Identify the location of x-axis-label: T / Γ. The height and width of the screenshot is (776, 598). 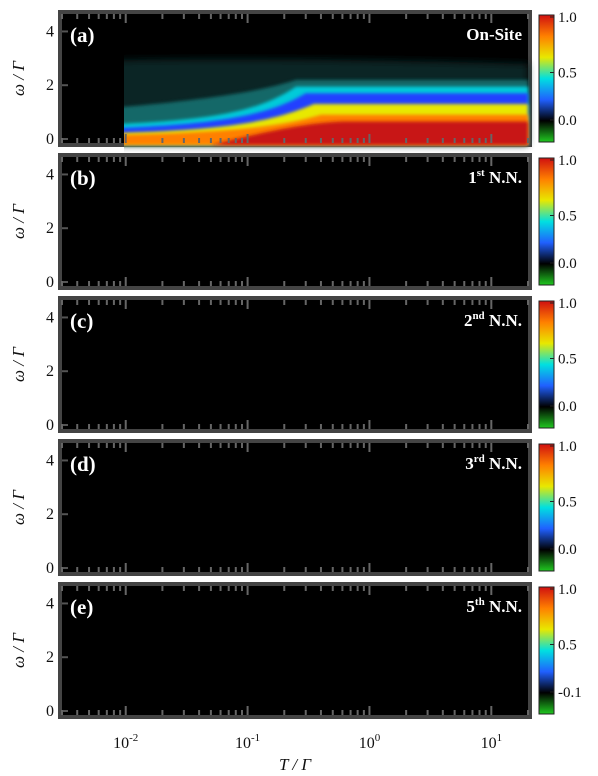
(295, 764).